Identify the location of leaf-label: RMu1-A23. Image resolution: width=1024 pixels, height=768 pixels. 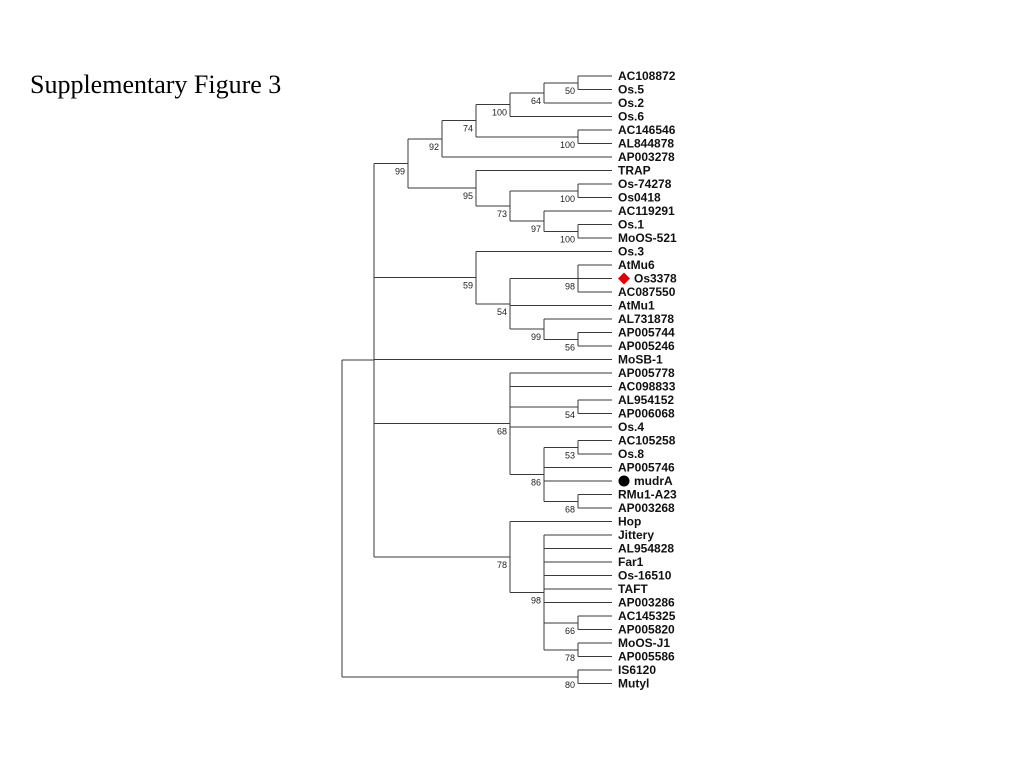
(647, 495).